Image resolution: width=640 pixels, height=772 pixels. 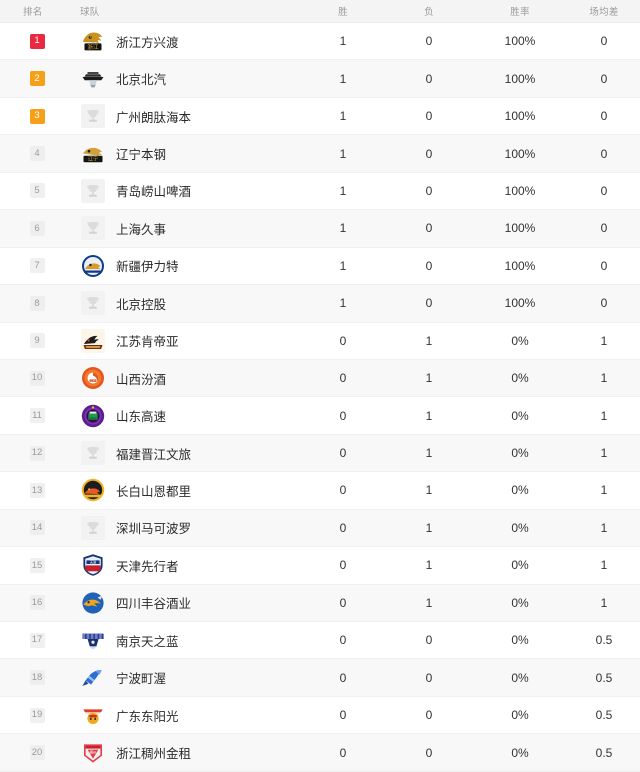 I want to click on team-cell: 深圳马可波罗, so click(x=187, y=528).